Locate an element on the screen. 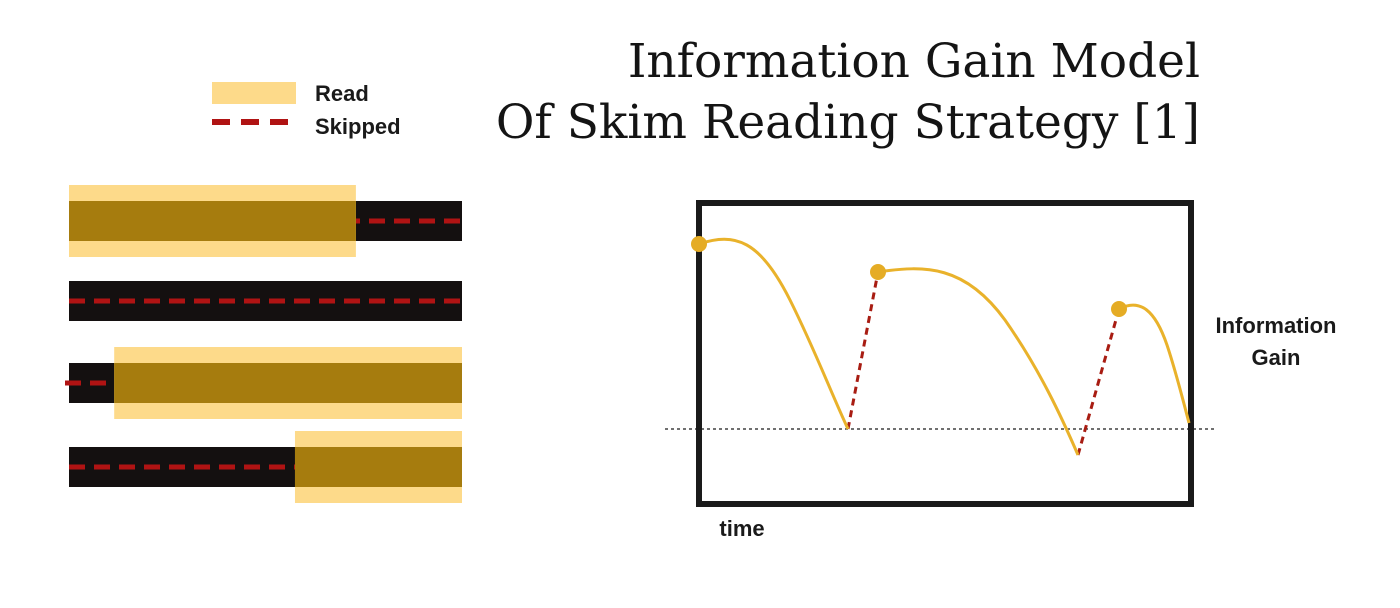  legend-read-label: Read is located at coordinates (342, 93).